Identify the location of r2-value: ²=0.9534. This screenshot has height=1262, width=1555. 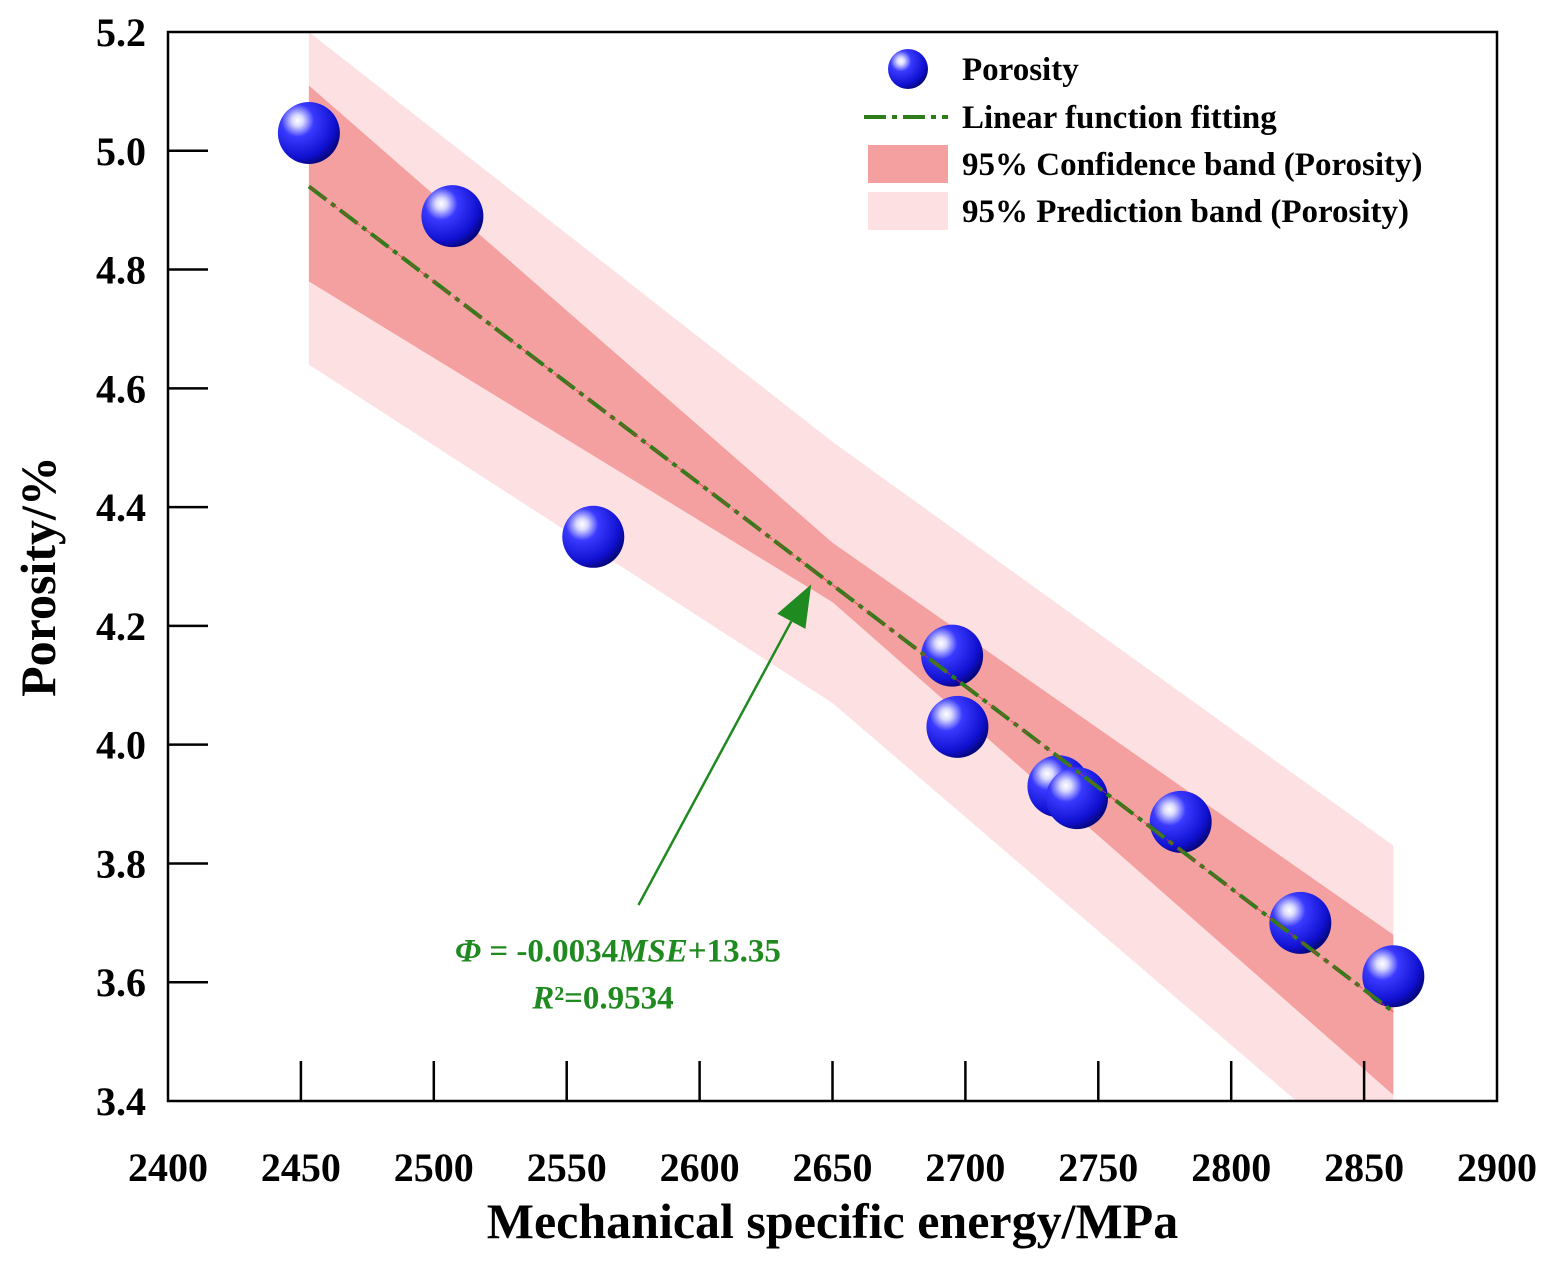
(613, 999).